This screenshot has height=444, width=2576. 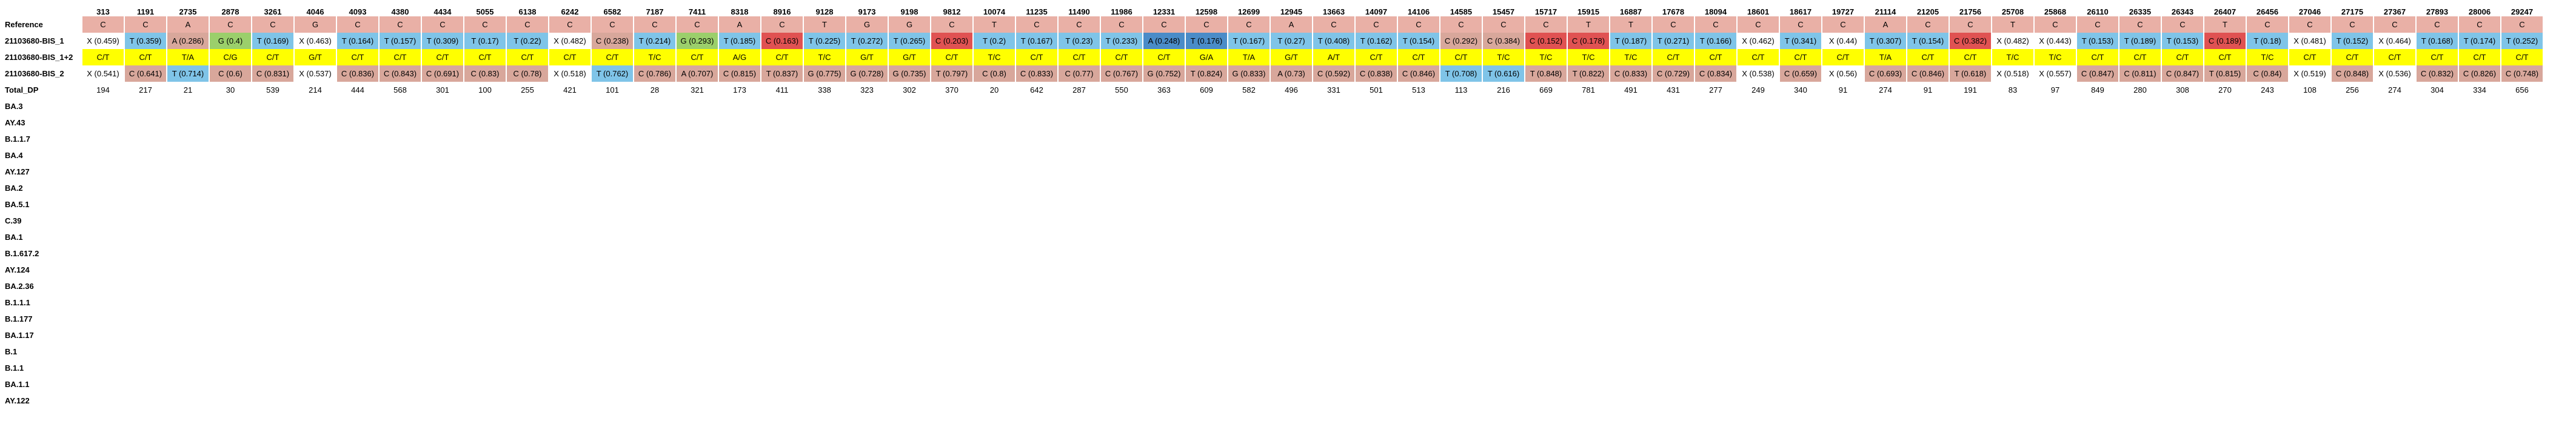 I want to click on sample-2-call-cell: C (0.691), so click(x=442, y=73).